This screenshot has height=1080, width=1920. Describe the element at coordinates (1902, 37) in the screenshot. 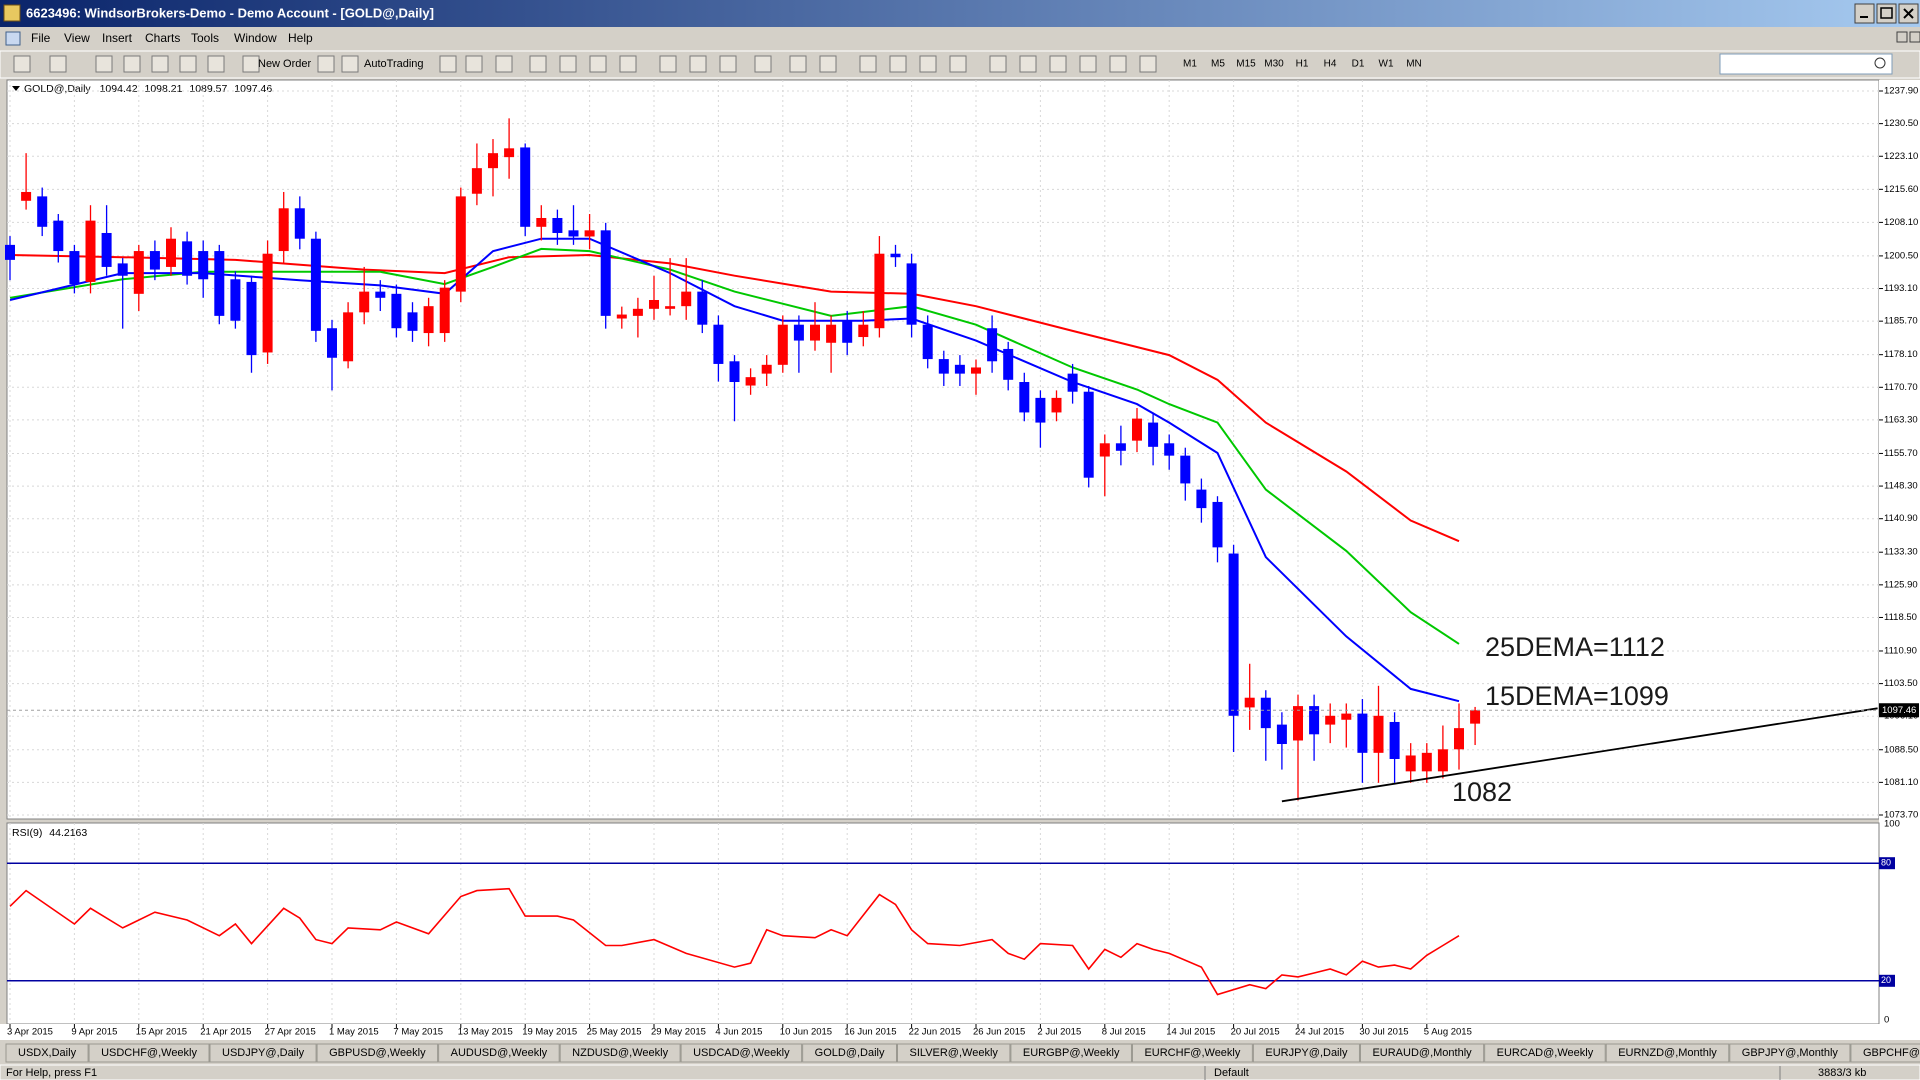

I see `child-restore-button` at that location.